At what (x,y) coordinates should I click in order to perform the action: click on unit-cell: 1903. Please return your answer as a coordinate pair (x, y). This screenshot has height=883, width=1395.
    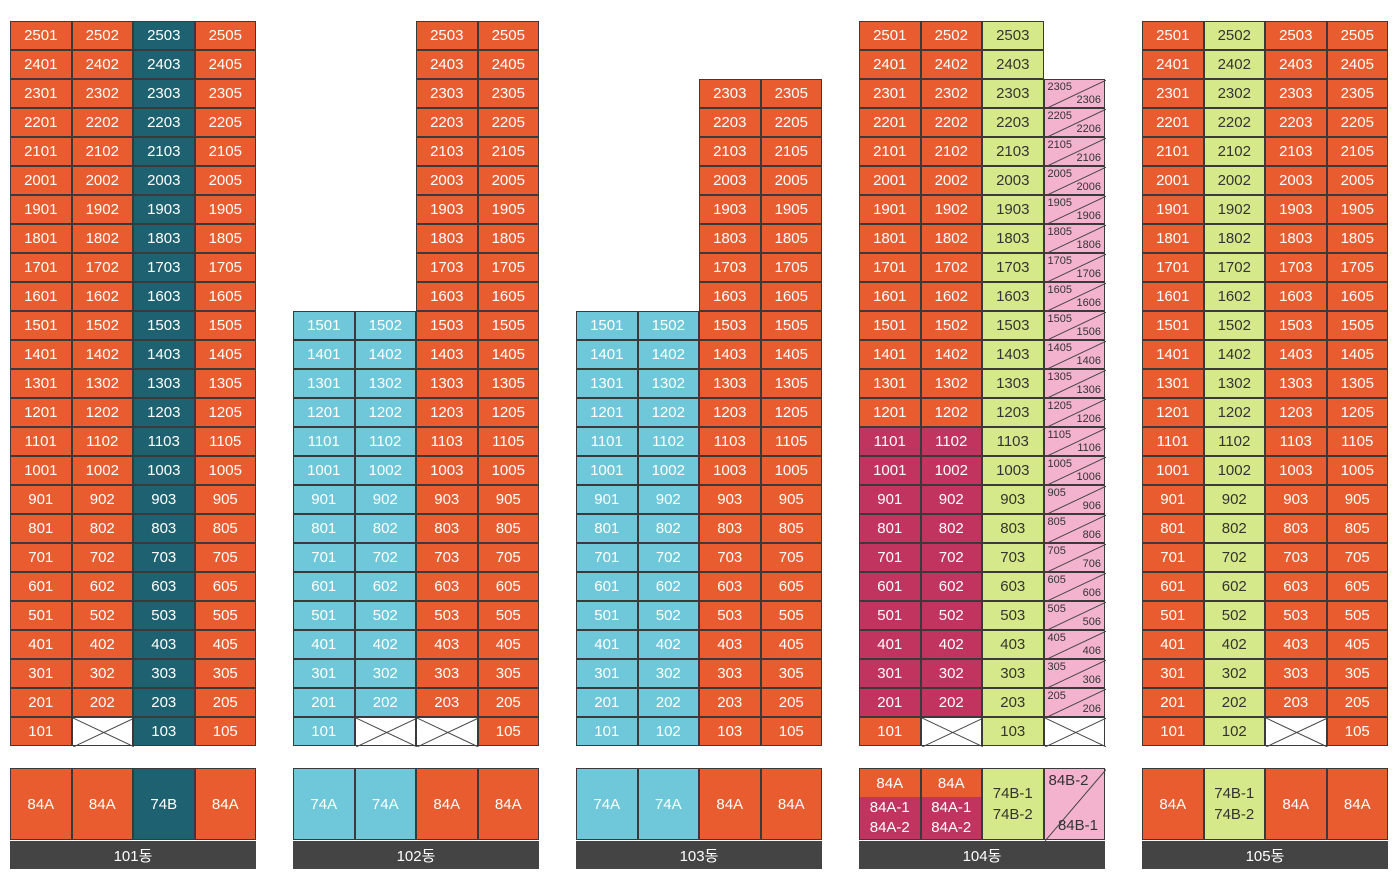
    Looking at the image, I should click on (1296, 209).